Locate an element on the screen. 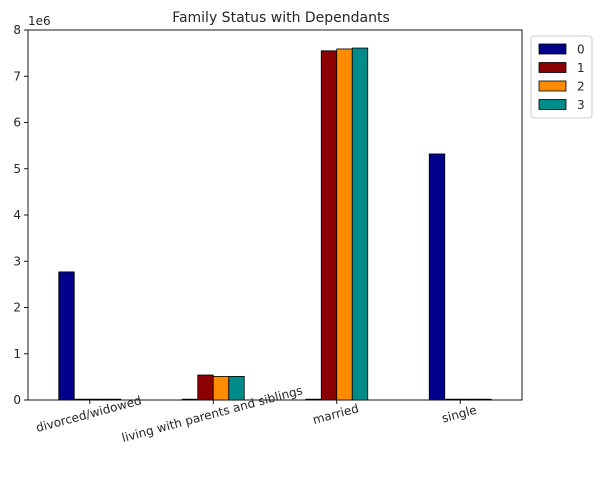  x-tick-label: married is located at coordinates (335, 414).